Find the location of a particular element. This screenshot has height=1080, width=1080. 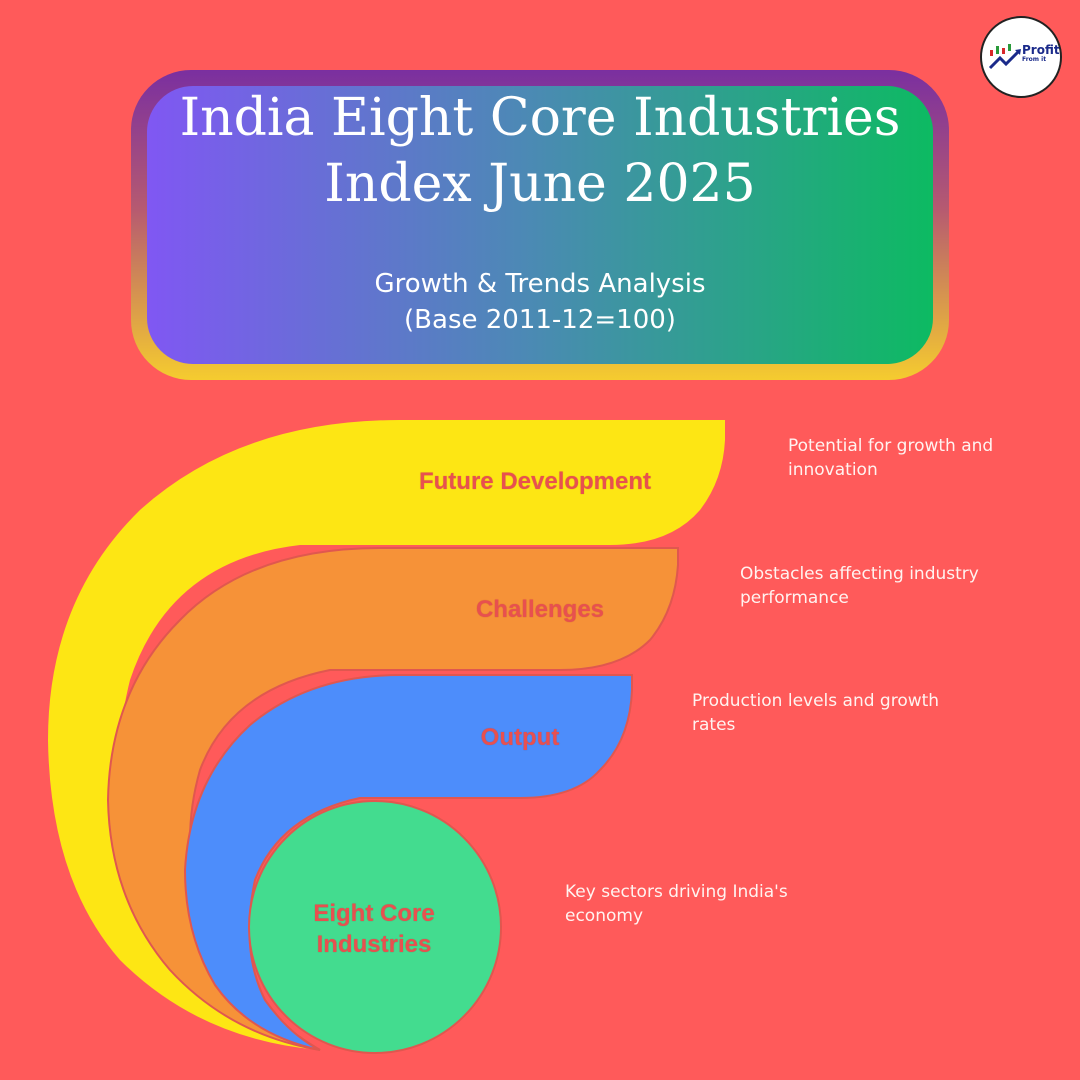

label-challenges: Challenges is located at coordinates (540, 609).